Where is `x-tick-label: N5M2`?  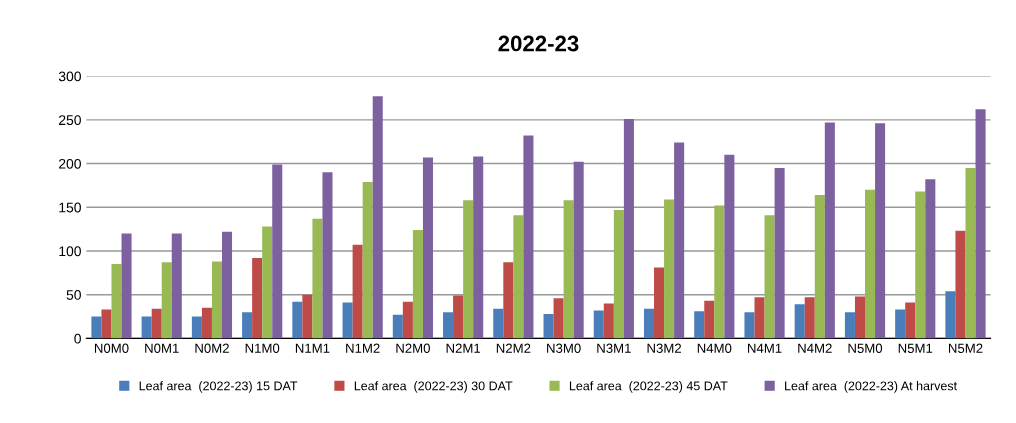
x-tick-label: N5M2 is located at coordinates (965, 348).